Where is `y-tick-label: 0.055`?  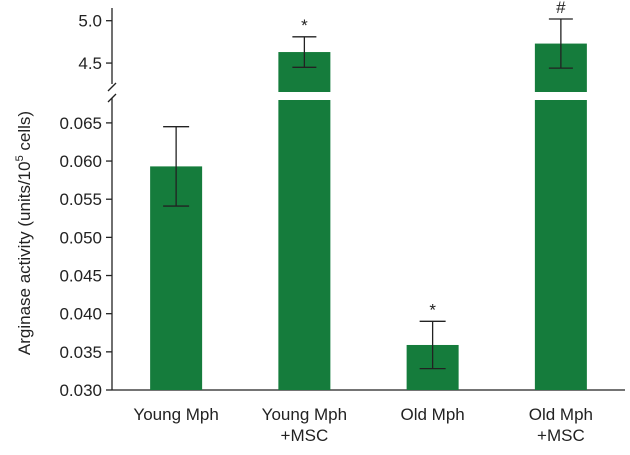 y-tick-label: 0.055 is located at coordinates (80, 199).